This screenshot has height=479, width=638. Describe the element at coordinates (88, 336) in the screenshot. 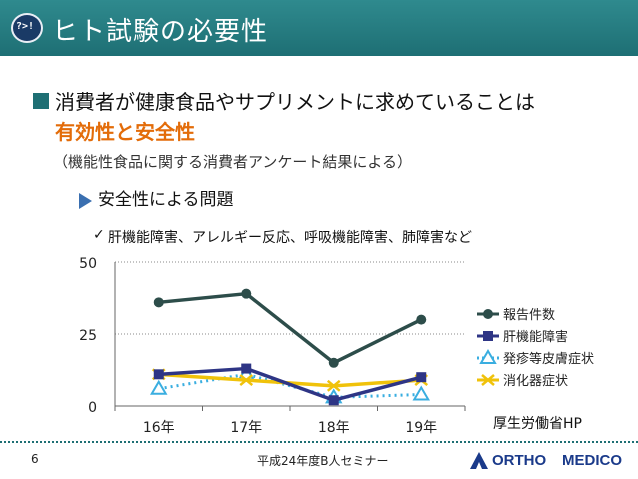

I see `y-tick-label: 25` at that location.